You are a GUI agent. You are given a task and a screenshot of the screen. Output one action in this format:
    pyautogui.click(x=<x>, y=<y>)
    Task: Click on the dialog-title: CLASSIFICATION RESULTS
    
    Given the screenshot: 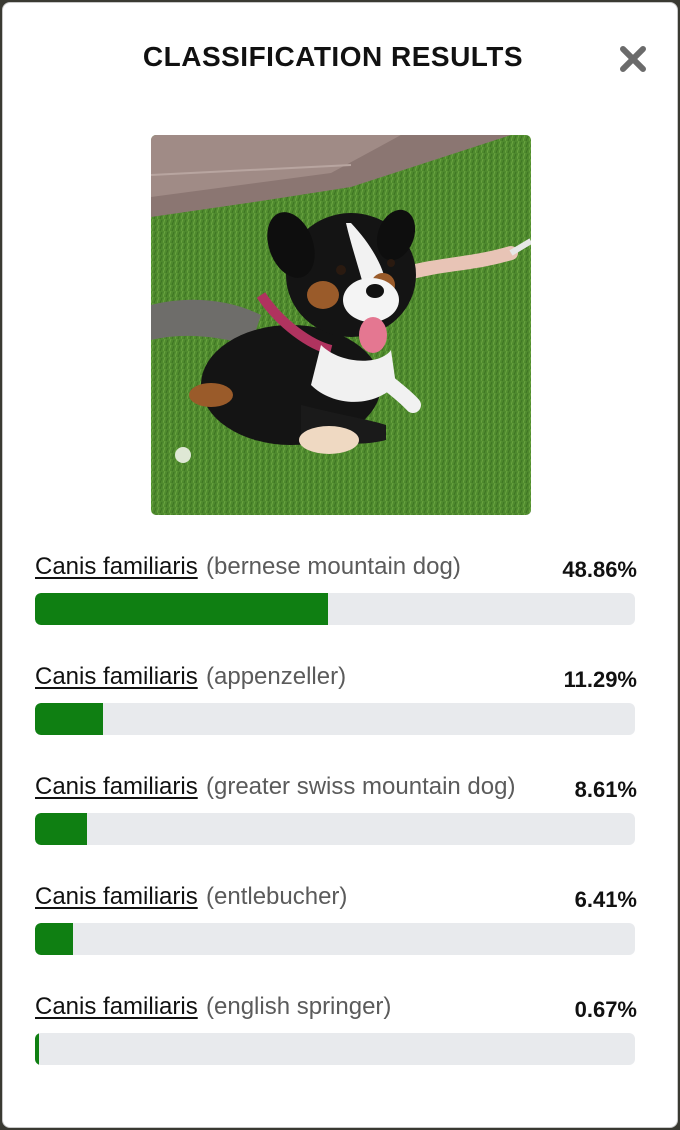 What is the action you would take?
    pyautogui.click(x=333, y=56)
    